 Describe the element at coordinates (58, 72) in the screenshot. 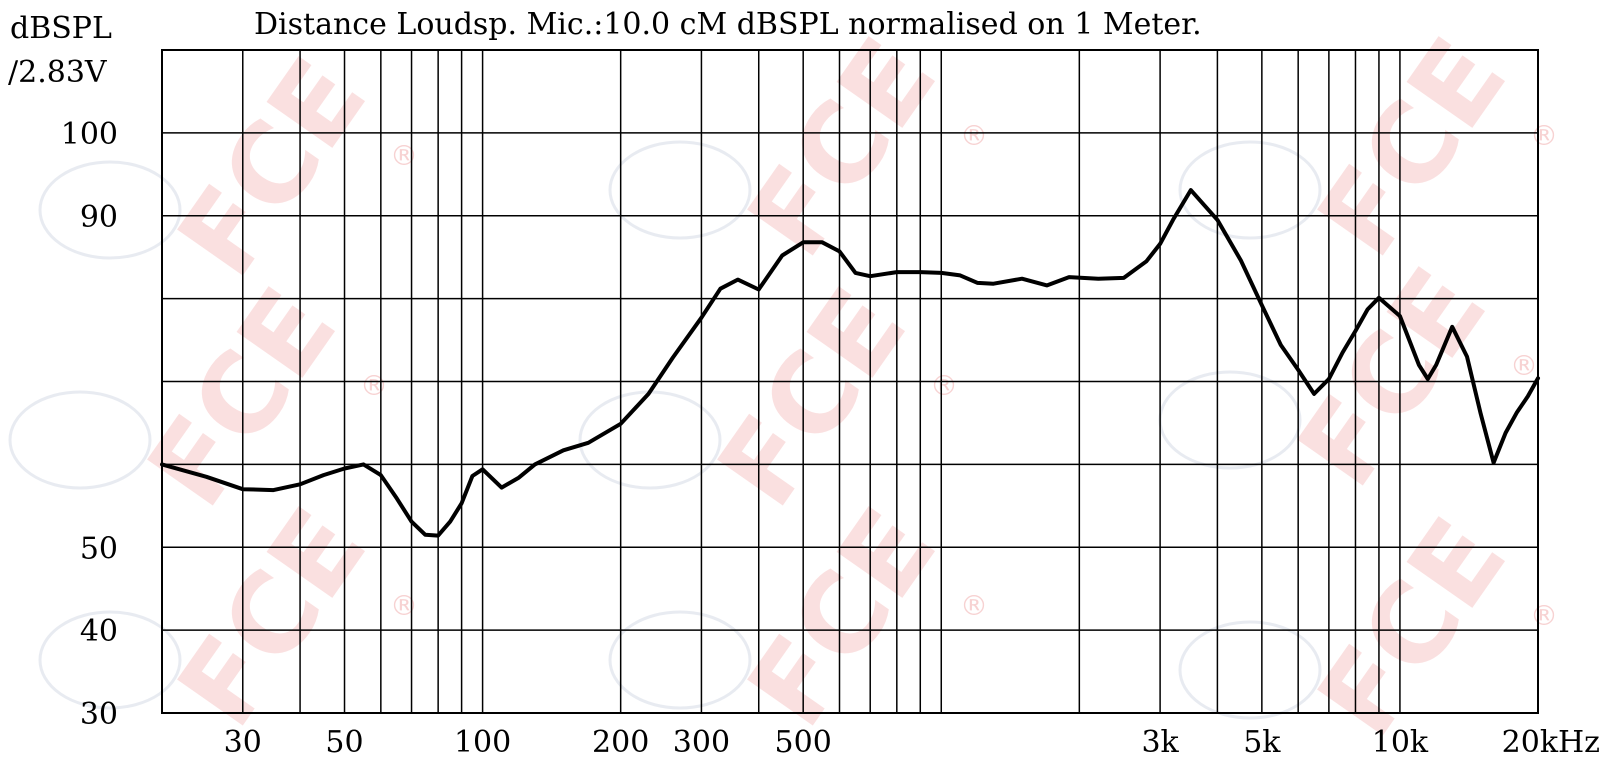

I see `y-axis-label-reference: /2.83V` at that location.